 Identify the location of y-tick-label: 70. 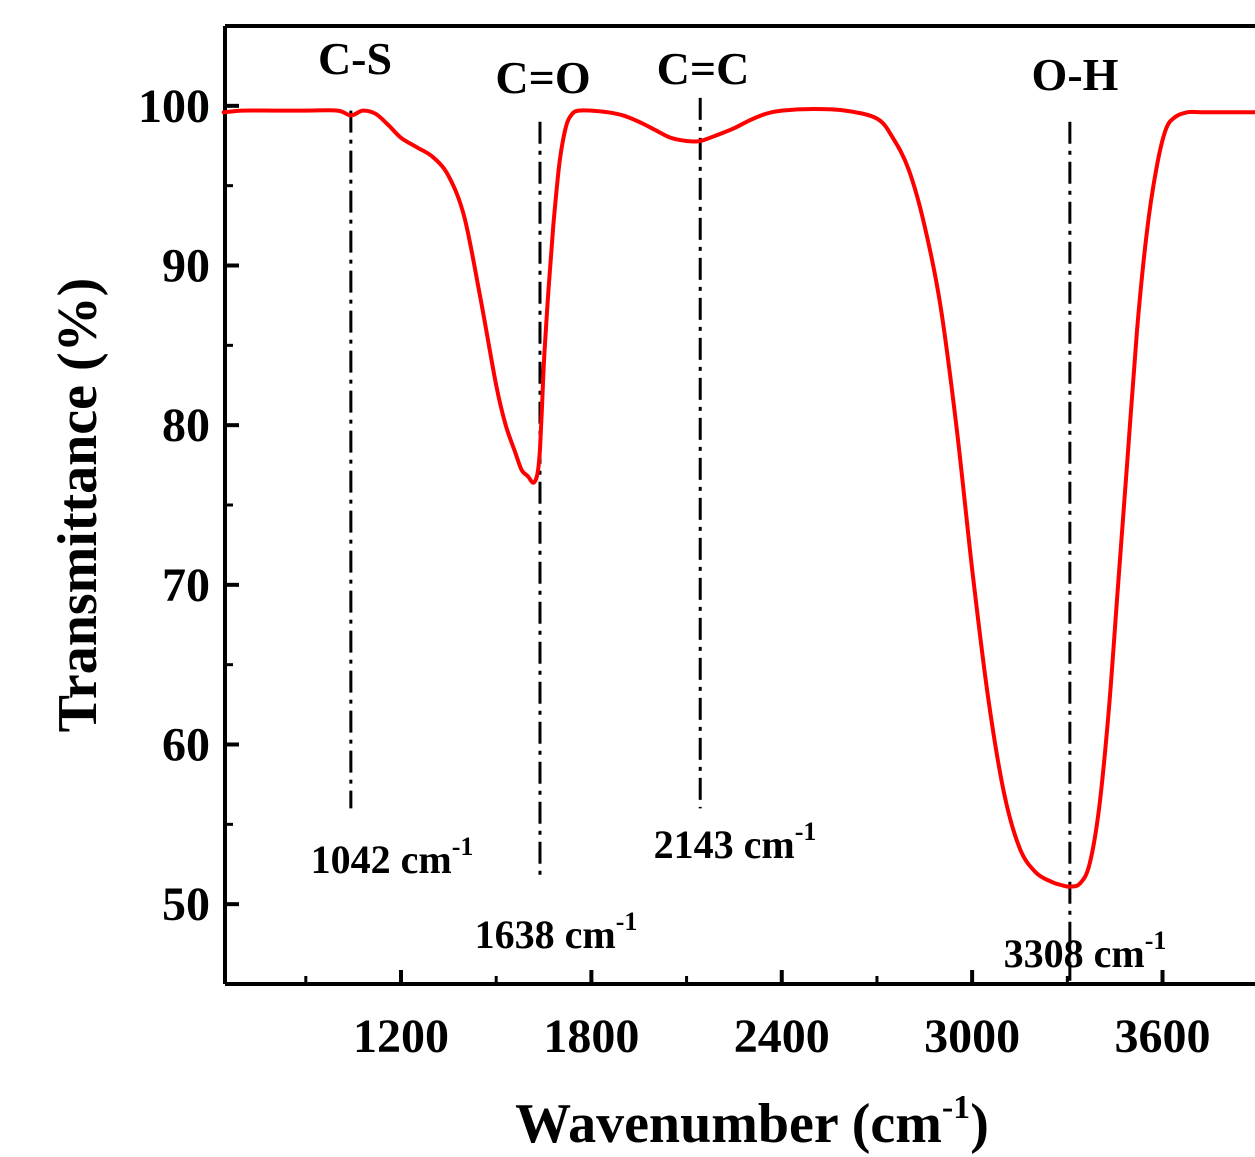
(186, 585).